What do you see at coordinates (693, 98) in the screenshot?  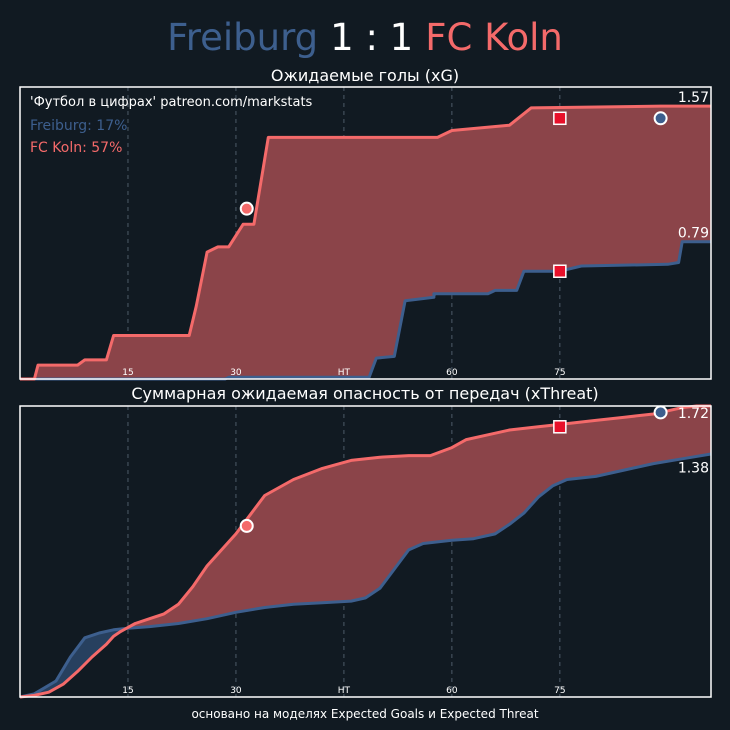 I see `end-value-label: 1.57` at bounding box center [693, 98].